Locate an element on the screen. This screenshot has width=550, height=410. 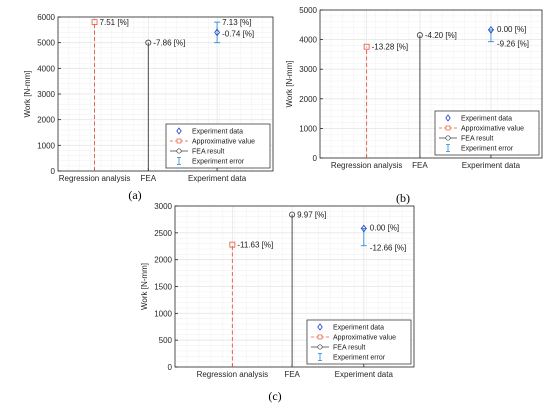
approximative-label: 7.51 [%] is located at coordinates (114, 22).